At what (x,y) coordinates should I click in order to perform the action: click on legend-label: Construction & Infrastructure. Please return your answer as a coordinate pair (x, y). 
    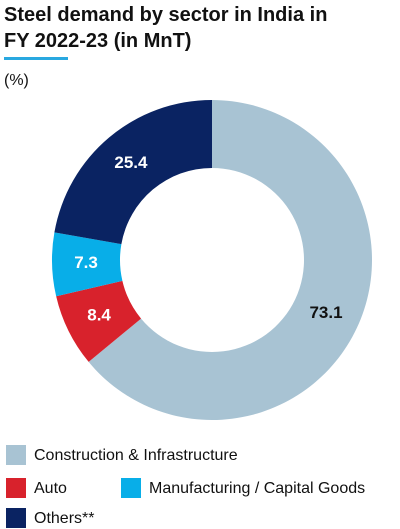
    Looking at the image, I should click on (136, 455).